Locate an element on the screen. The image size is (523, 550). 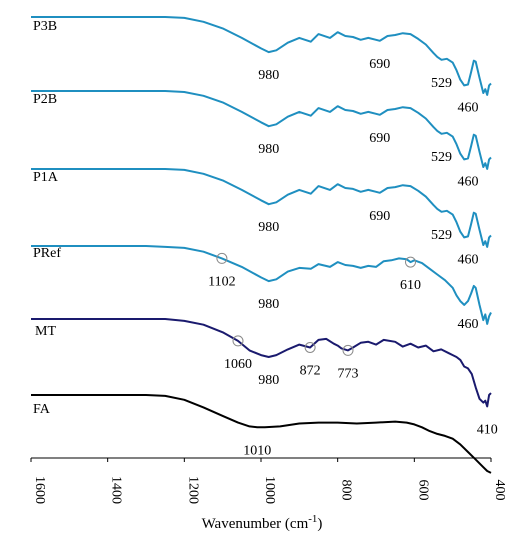
peak-label: 773 is located at coordinates (348, 373).